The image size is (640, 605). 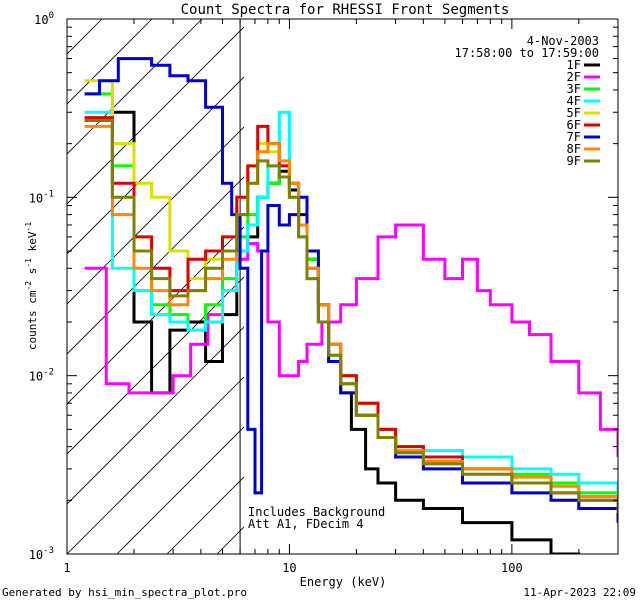 I want to click on legend-label: 2F, so click(x=574, y=77).